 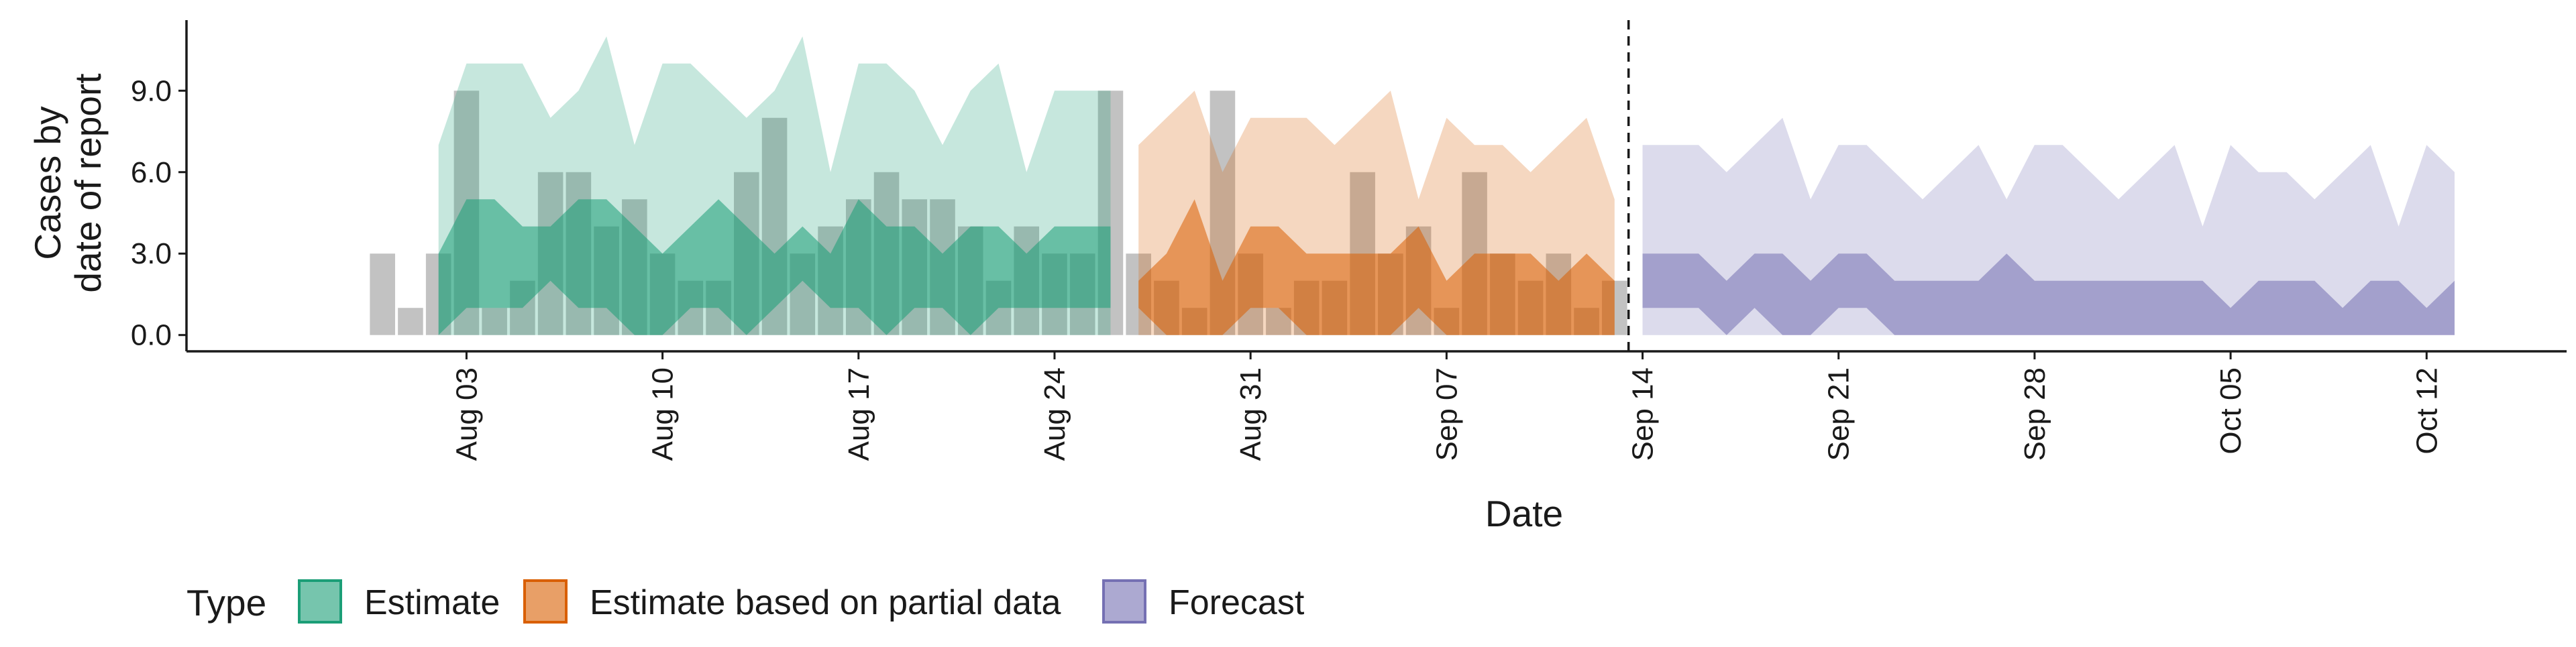 What do you see at coordinates (151, 254) in the screenshot?
I see `y-tick-label: 3.0` at bounding box center [151, 254].